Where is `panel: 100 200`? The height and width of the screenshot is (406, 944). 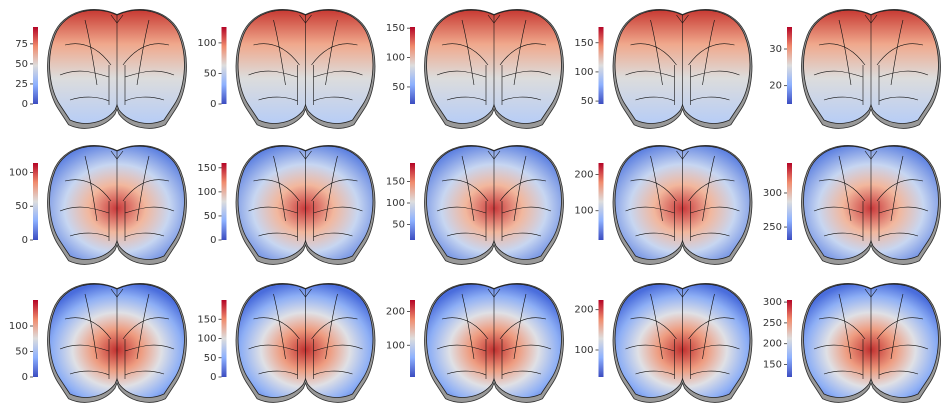
panel: 100 200 is located at coordinates (663, 343).